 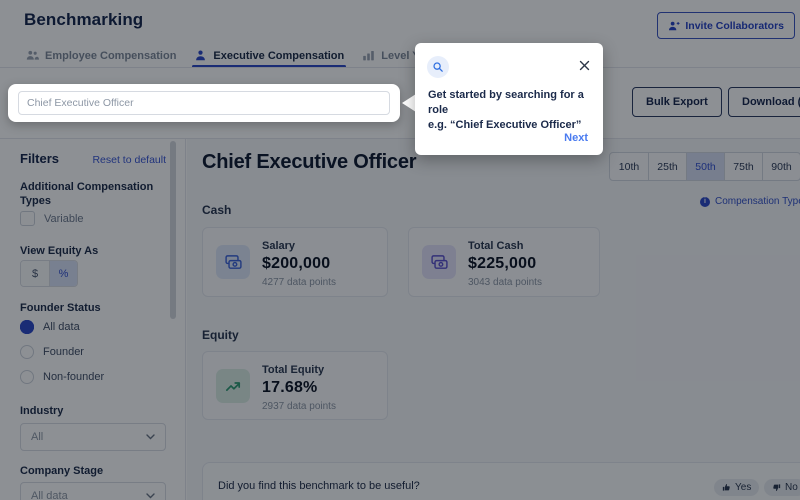 I want to click on variable-checkbox-label: Variable, so click(x=64, y=218).